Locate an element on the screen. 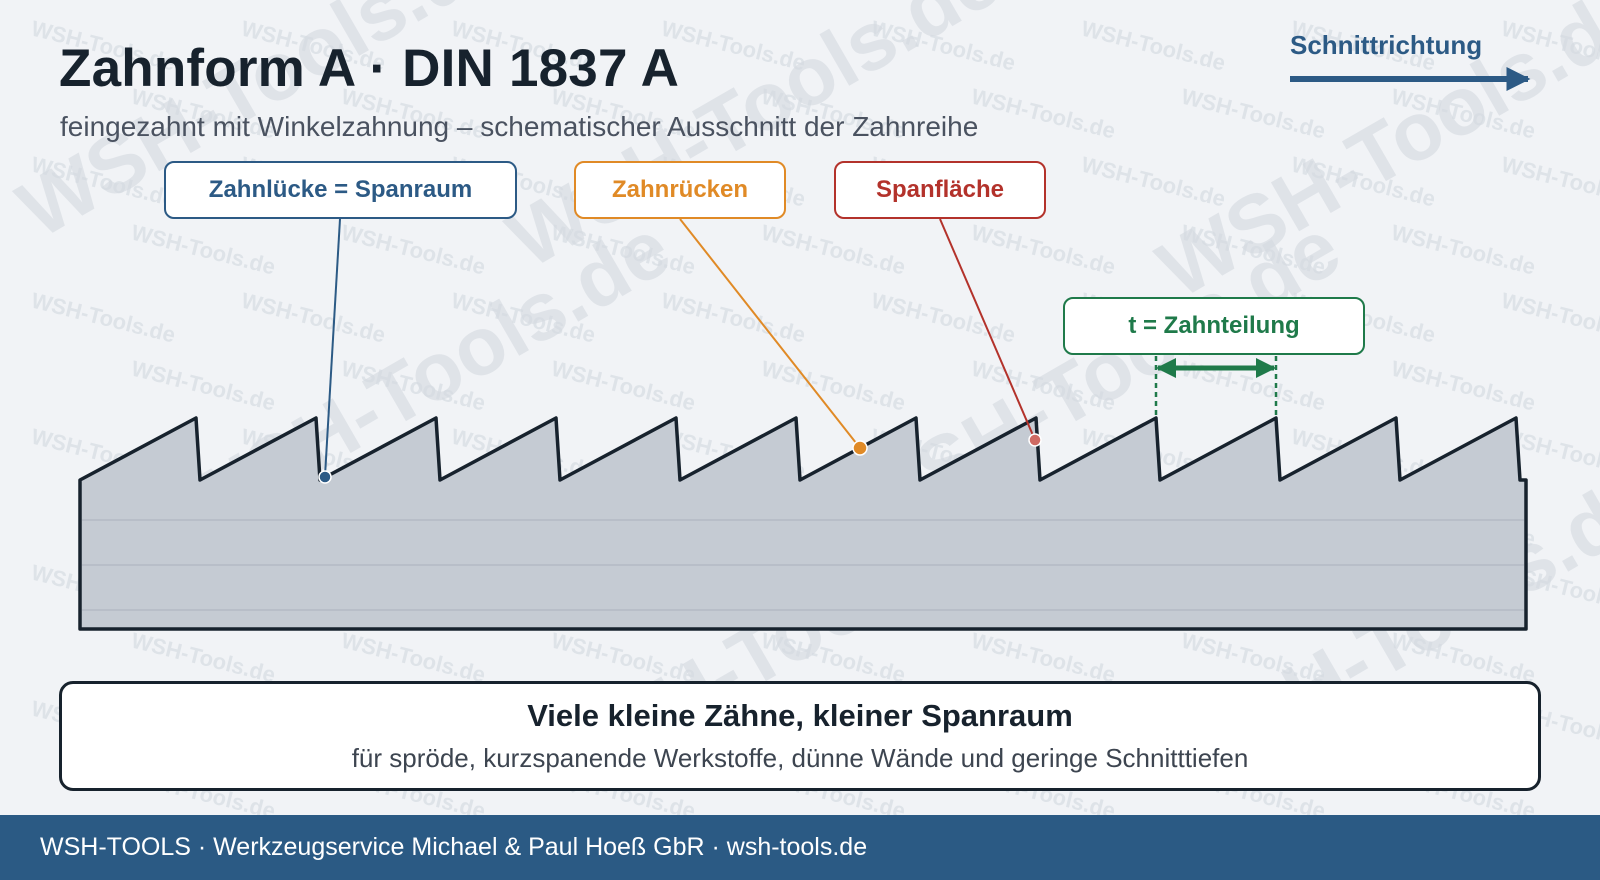 The image size is (1600, 880). back-marker-dot is located at coordinates (860, 448).